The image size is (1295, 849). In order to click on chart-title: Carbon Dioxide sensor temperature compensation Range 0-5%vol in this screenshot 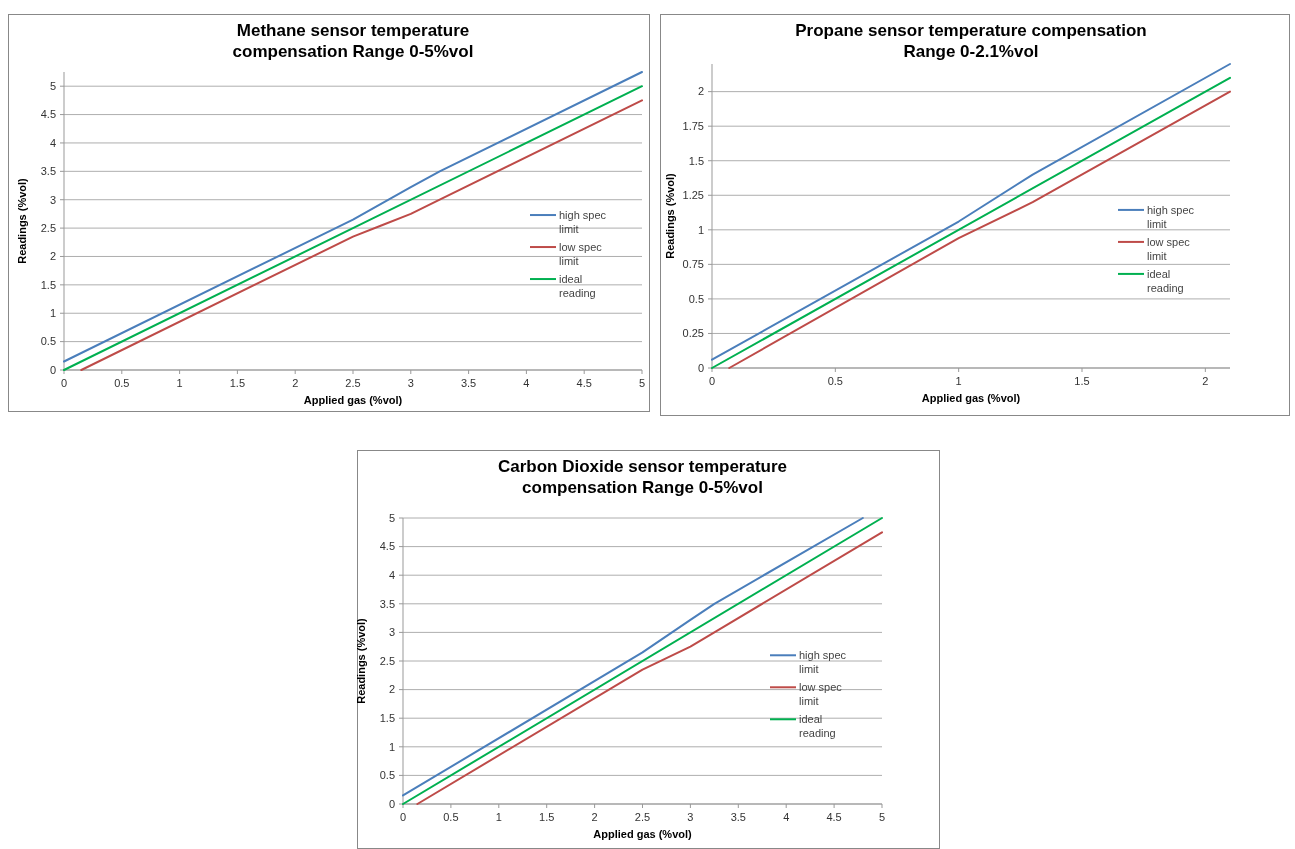, I will do `click(642, 477)`.